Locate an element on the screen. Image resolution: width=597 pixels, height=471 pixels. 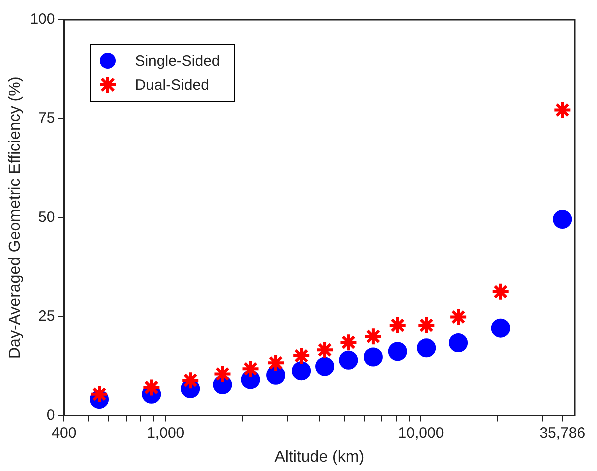
y-tick-label: 75 is located at coordinates (47, 119).